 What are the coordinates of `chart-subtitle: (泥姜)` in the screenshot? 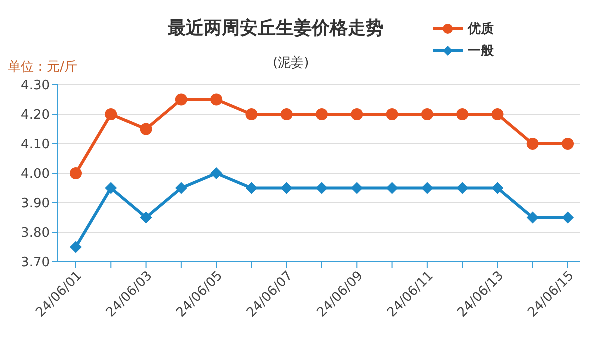 It's located at (291, 63).